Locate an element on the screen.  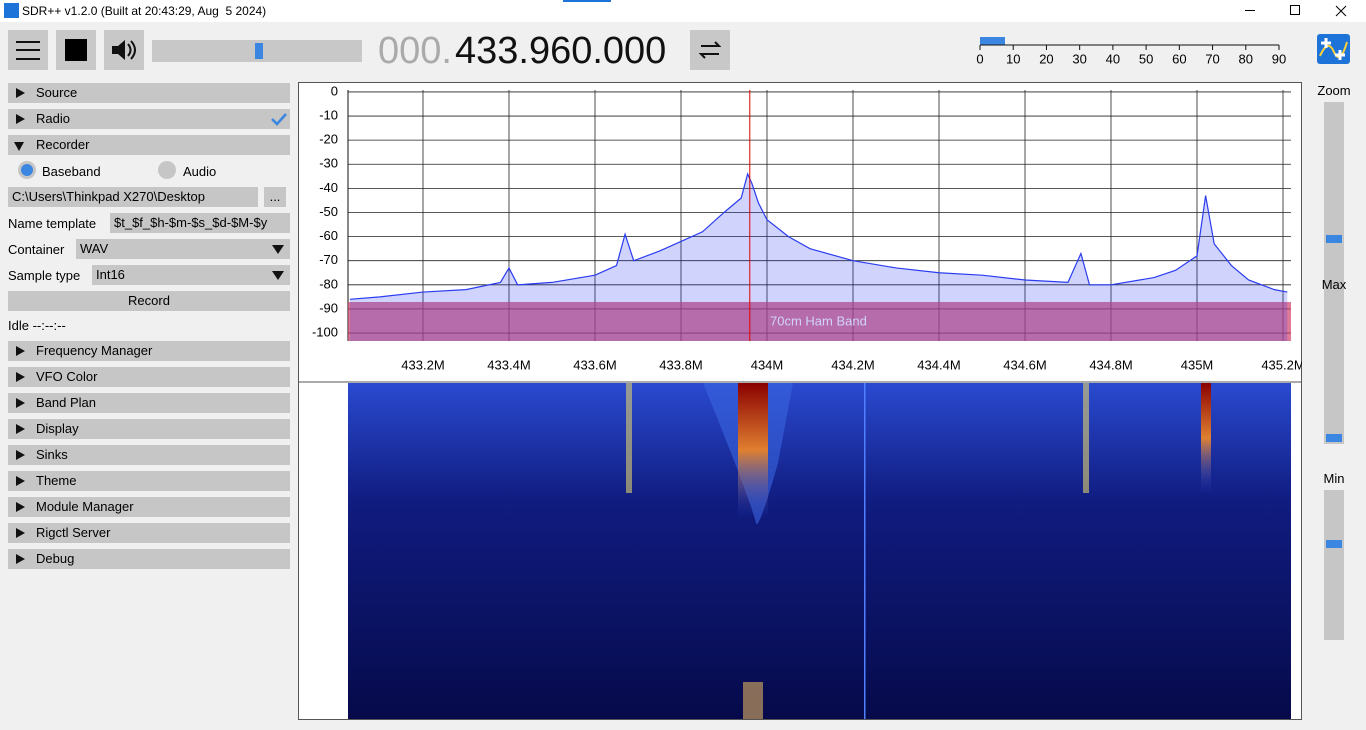
y-tick-label: -50 is located at coordinates (328, 211).